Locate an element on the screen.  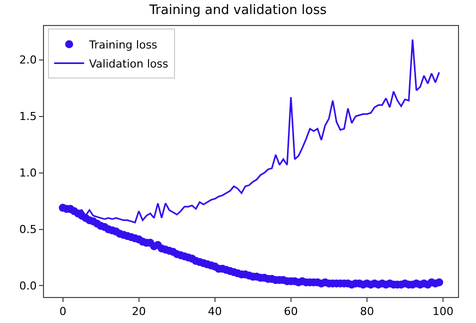
y-tick-label: 0.0 is located at coordinates (28, 286).